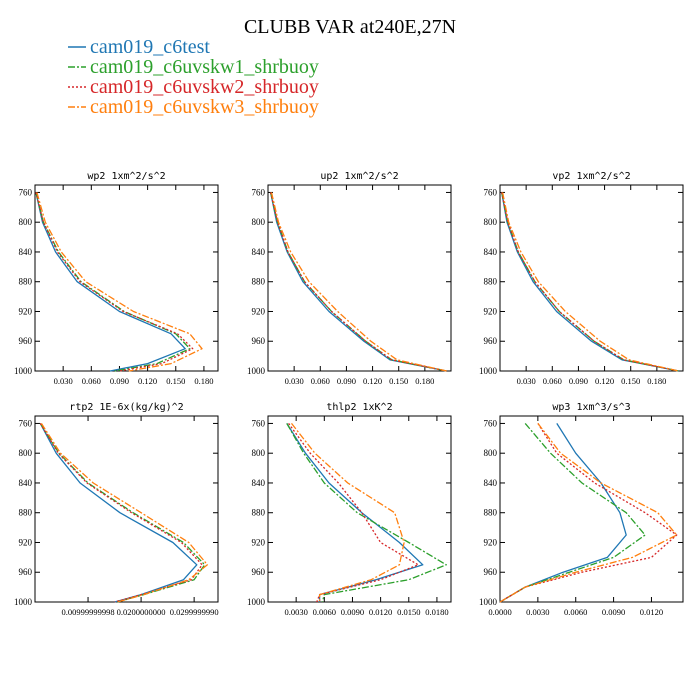 Image resolution: width=700 pixels, height=700 pixels. What do you see at coordinates (499, 612) in the screenshot?
I see `x-tick-label: 0.0000` at bounding box center [499, 612].